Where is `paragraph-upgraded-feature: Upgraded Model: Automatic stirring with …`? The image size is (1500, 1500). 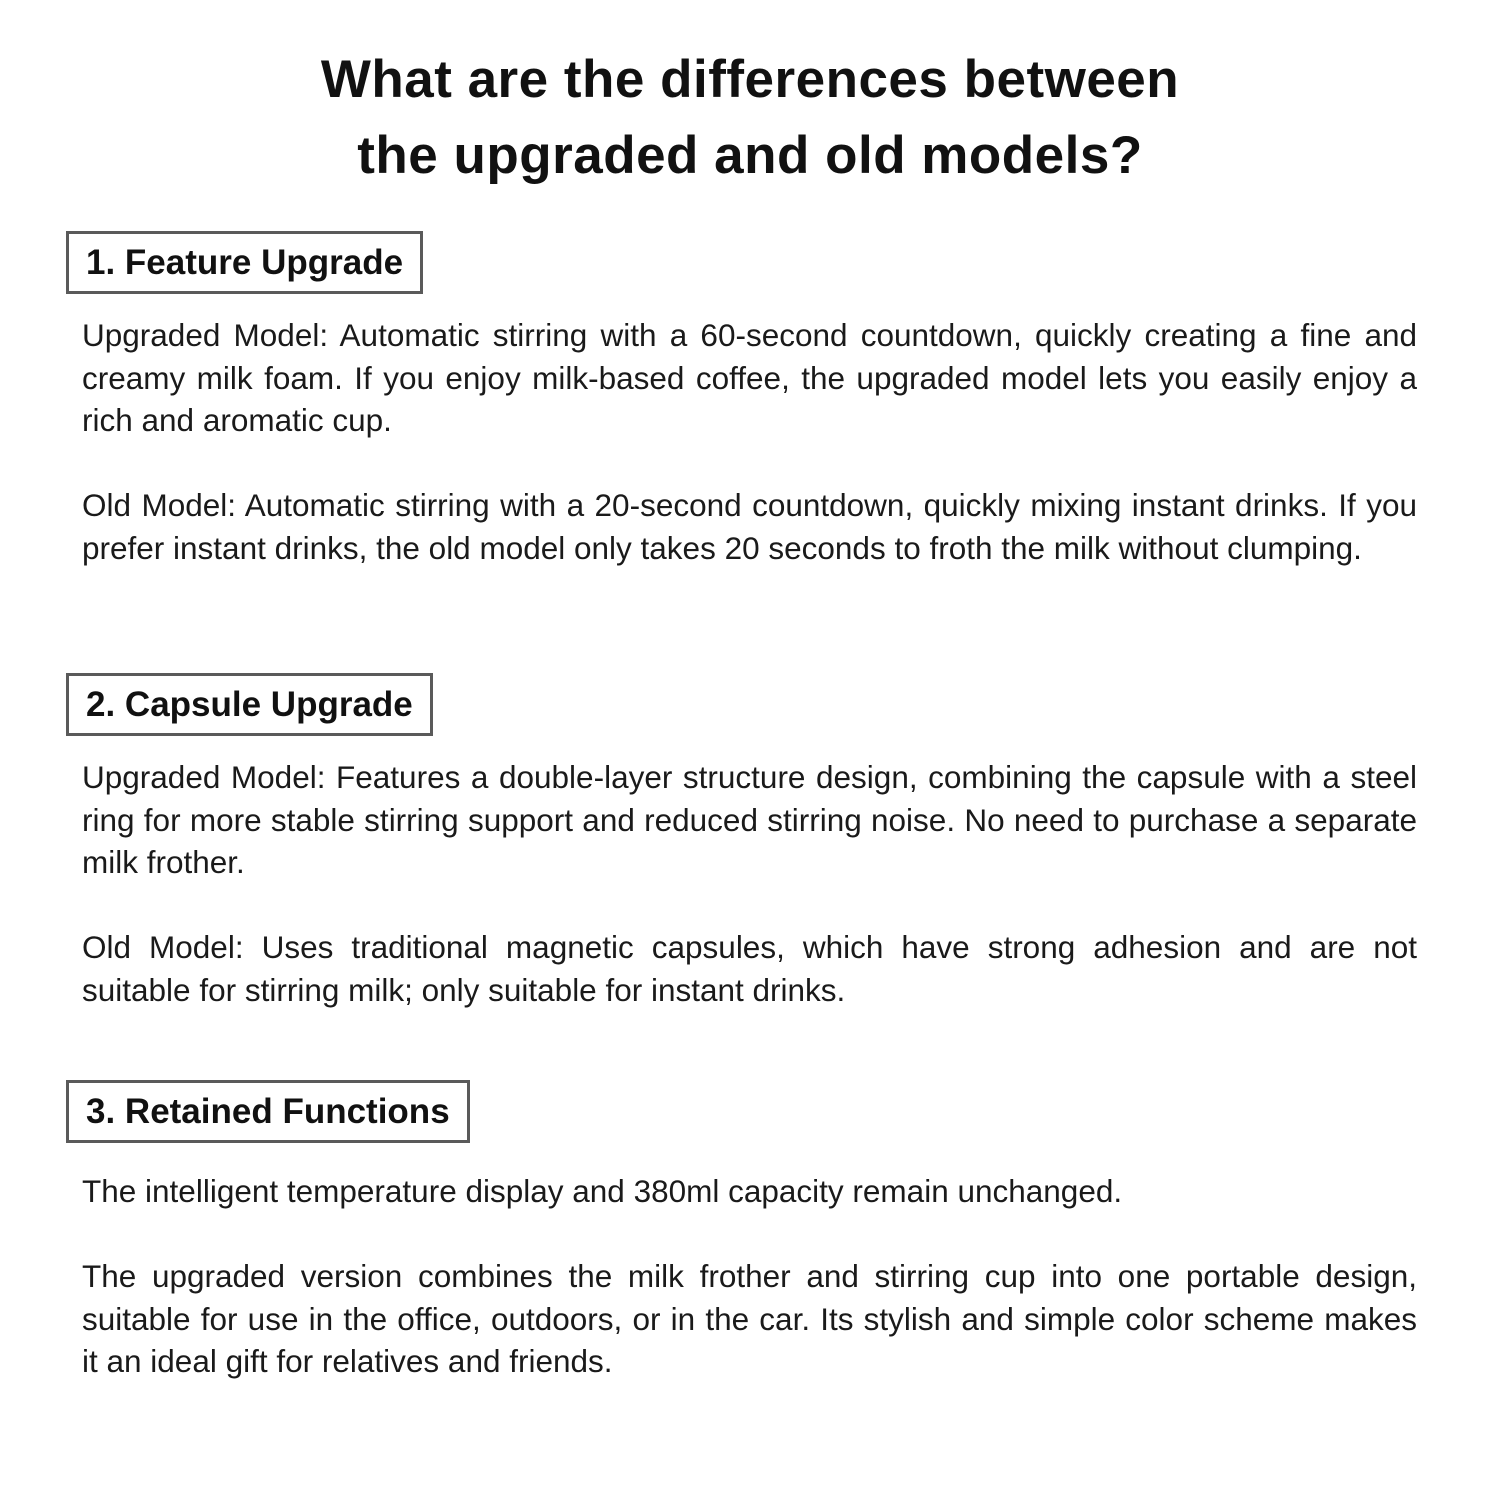 paragraph-upgraded-feature: Upgraded Model: Automatic stirring with … is located at coordinates (749, 378).